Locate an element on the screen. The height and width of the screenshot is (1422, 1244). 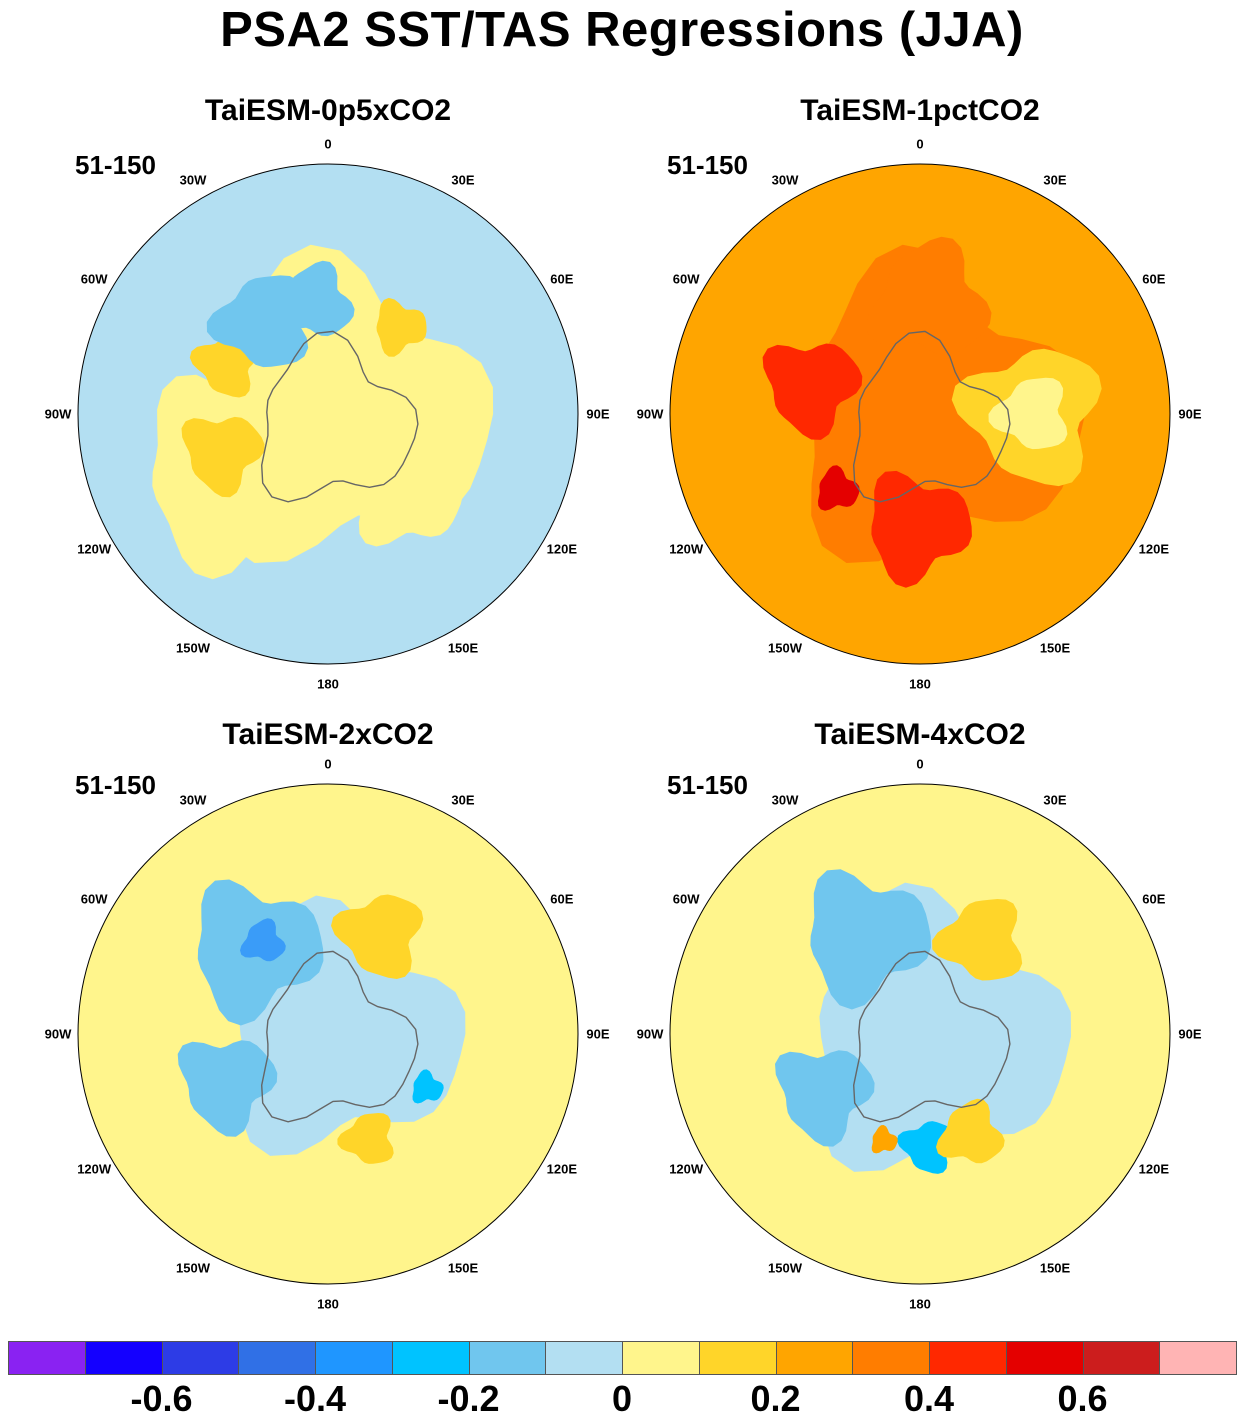
colorbar-tick-label: 0.6 is located at coordinates (1082, 1398).